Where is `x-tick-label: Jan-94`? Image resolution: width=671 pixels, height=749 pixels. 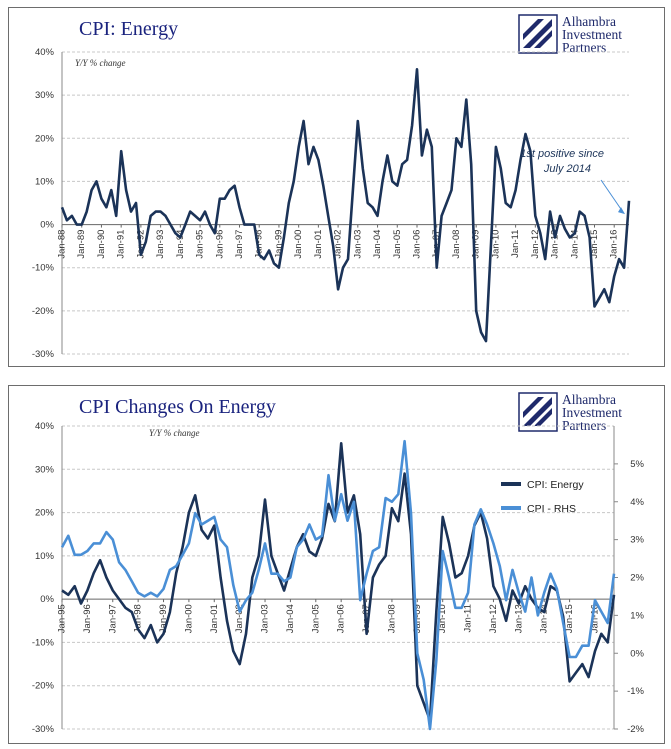
x-tick-label: Jan-94 is located at coordinates (180, 244).